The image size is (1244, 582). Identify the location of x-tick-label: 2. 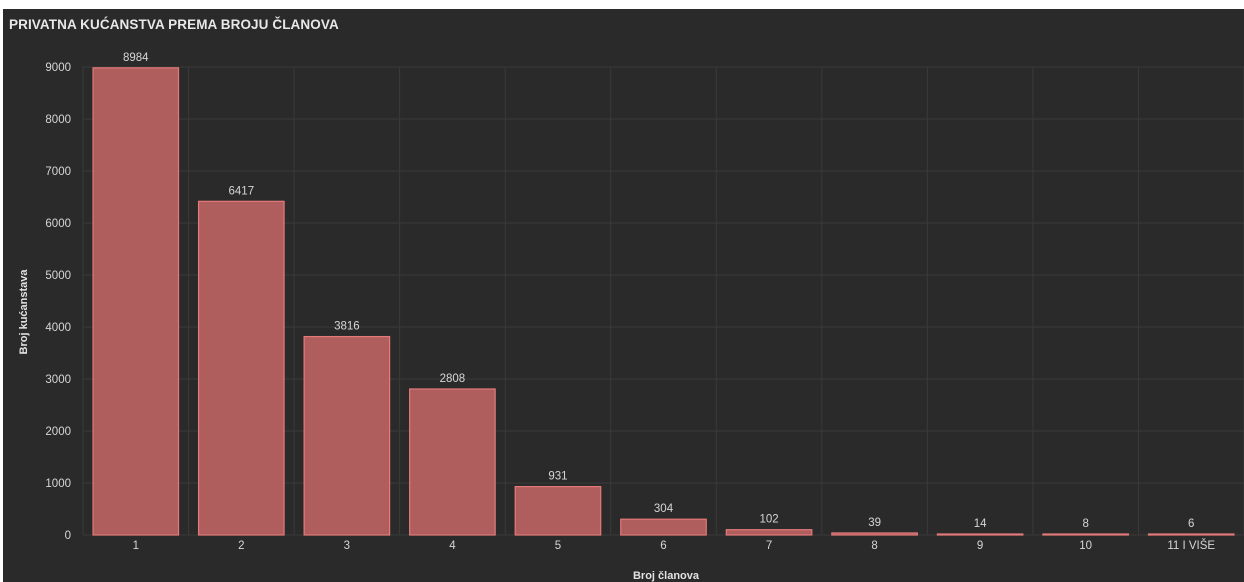
(241, 546).